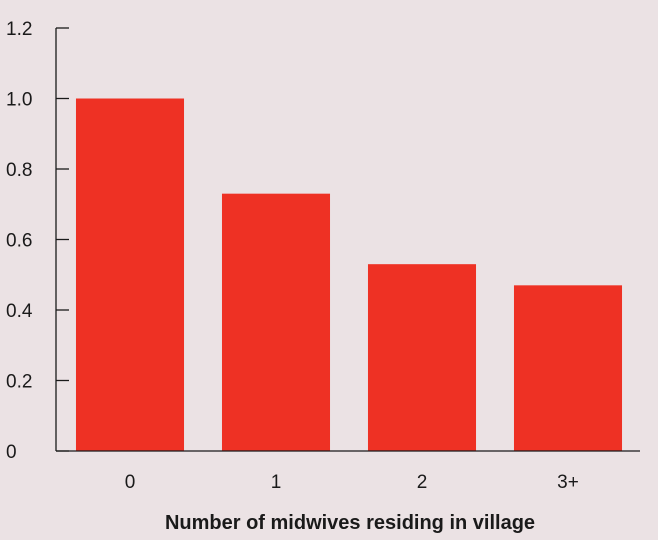 This screenshot has height=540, width=658. I want to click on y-tick-label: 1.0, so click(19, 100).